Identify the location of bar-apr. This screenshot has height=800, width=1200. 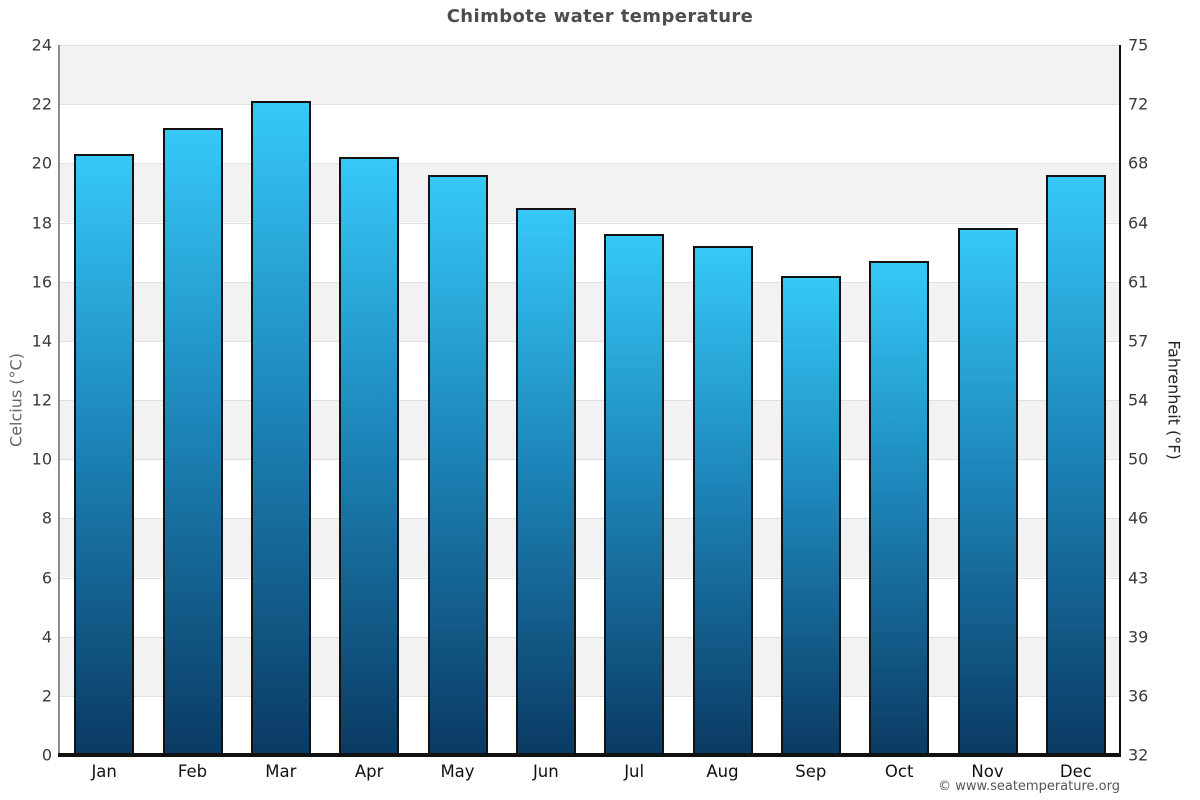
(369, 456).